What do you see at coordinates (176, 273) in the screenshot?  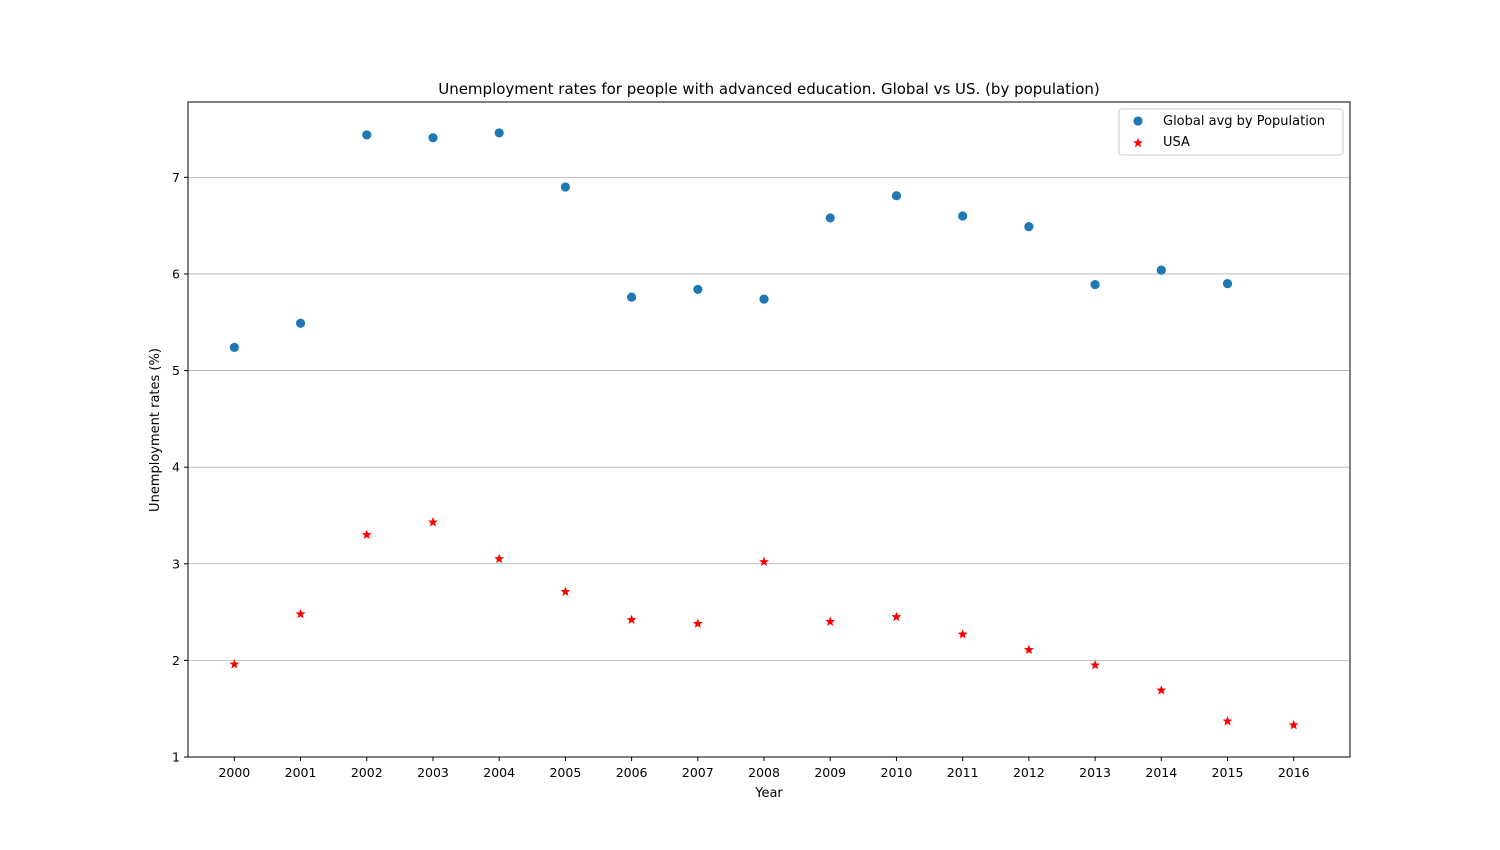 I see `y-tick-label: 6` at bounding box center [176, 273].